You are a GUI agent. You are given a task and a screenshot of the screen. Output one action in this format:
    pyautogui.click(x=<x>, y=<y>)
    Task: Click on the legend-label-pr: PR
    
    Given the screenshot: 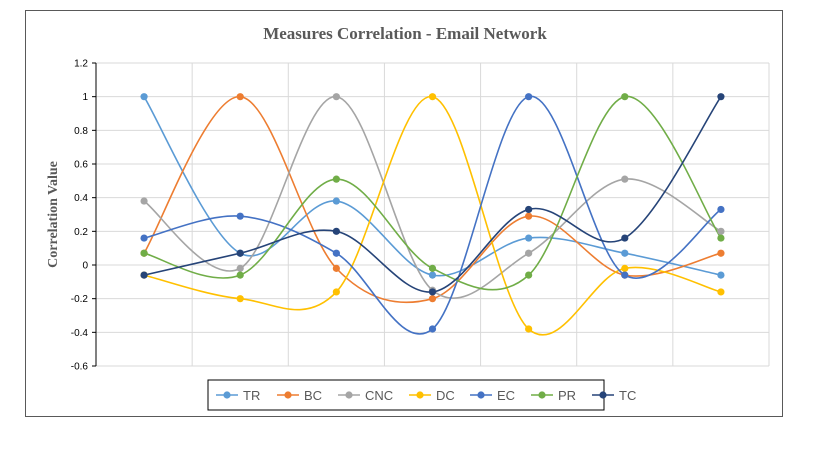 What is the action you would take?
    pyautogui.click(x=567, y=395)
    